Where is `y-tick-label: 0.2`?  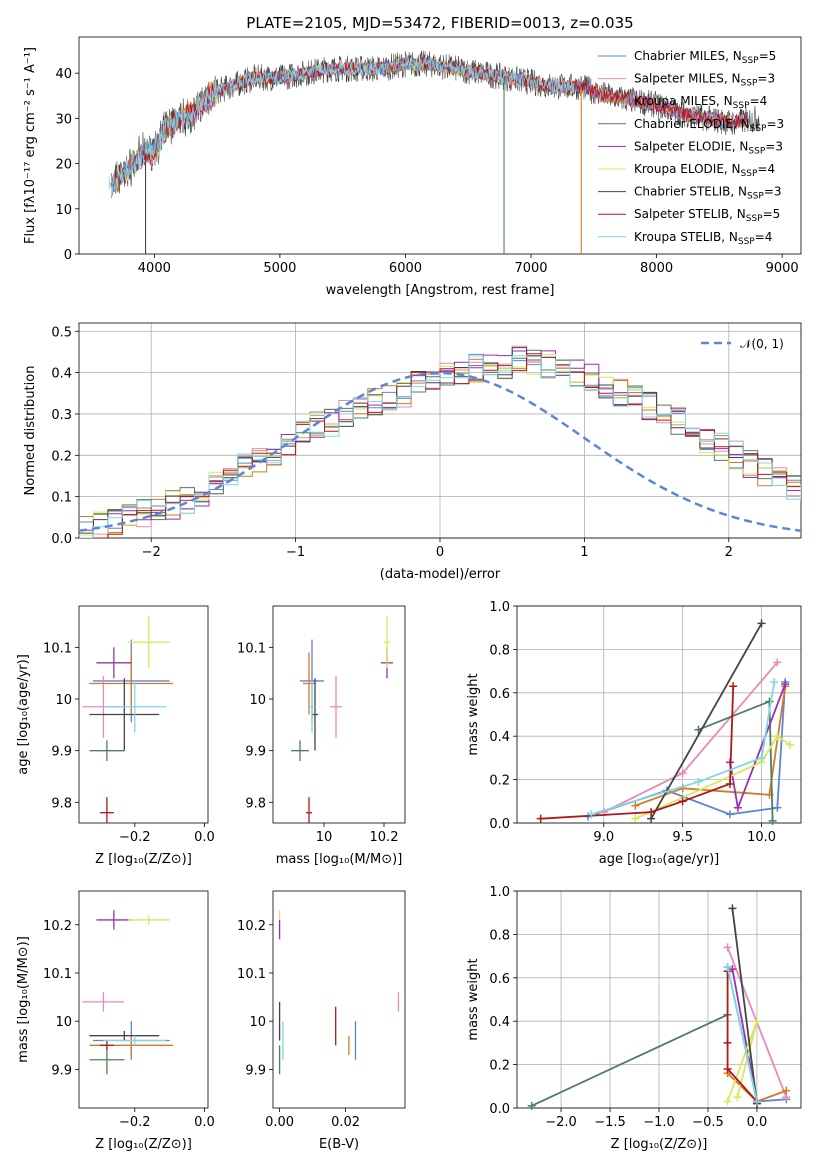 y-tick-label: 0.2 is located at coordinates (499, 781).